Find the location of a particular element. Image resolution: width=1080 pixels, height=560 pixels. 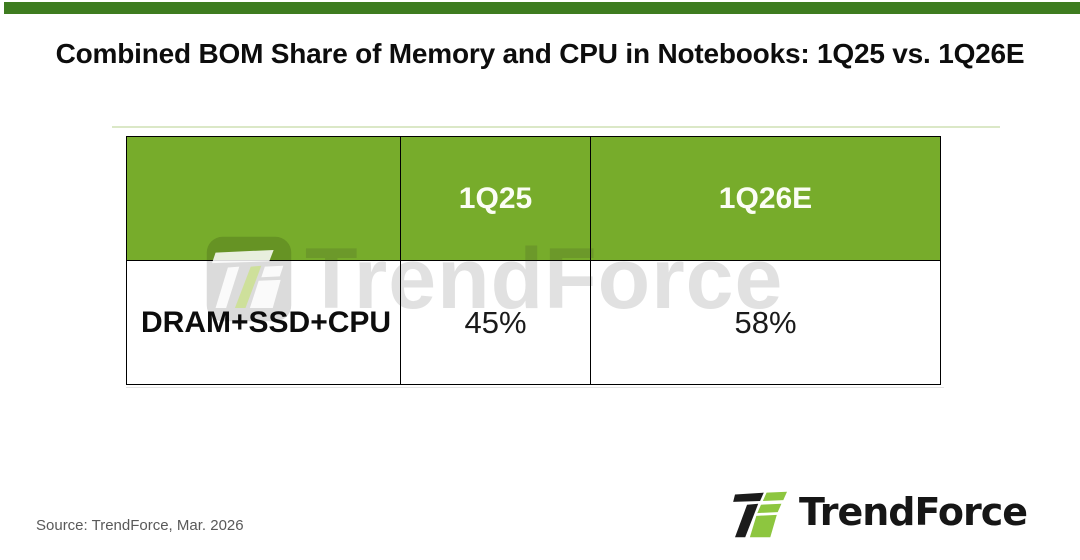

header-cell-1q25: 1Q25 is located at coordinates (495, 198).